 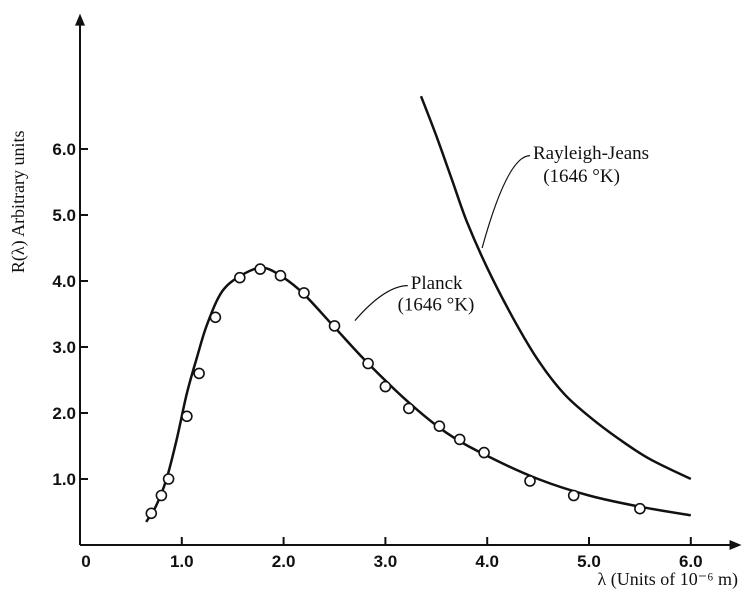 What do you see at coordinates (386, 561) in the screenshot?
I see `x-tick-label: 3.0` at bounding box center [386, 561].